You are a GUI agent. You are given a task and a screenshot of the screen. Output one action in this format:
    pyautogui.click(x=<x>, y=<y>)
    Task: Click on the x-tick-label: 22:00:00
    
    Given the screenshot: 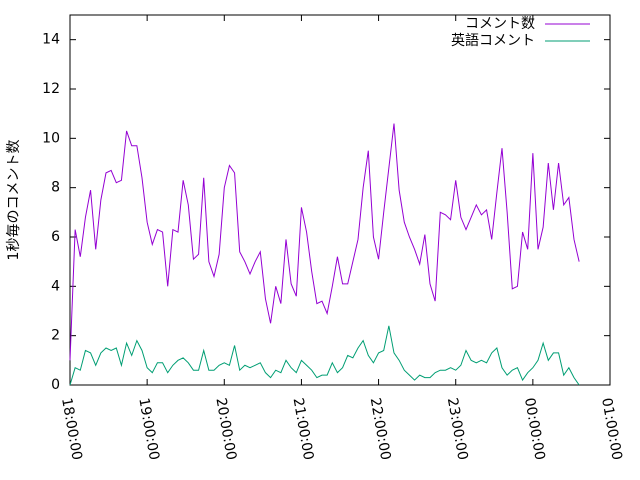 What is the action you would take?
    pyautogui.click(x=380, y=429)
    